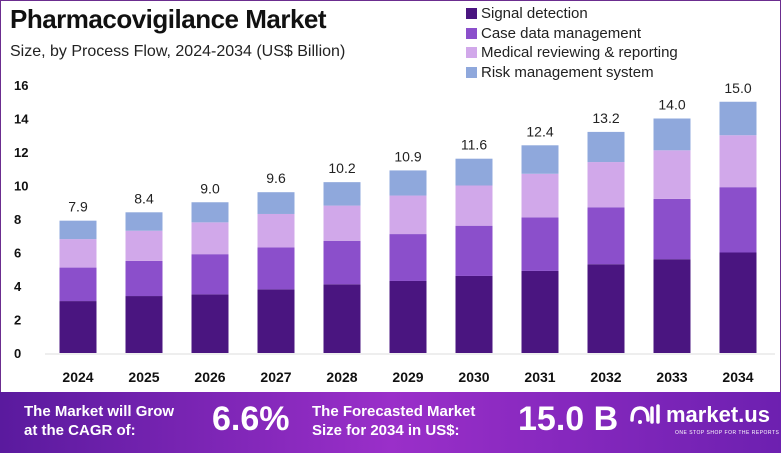 The width and height of the screenshot is (781, 453). Describe the element at coordinates (567, 72) in the screenshot. I see `legend-label: Risk management system` at that location.